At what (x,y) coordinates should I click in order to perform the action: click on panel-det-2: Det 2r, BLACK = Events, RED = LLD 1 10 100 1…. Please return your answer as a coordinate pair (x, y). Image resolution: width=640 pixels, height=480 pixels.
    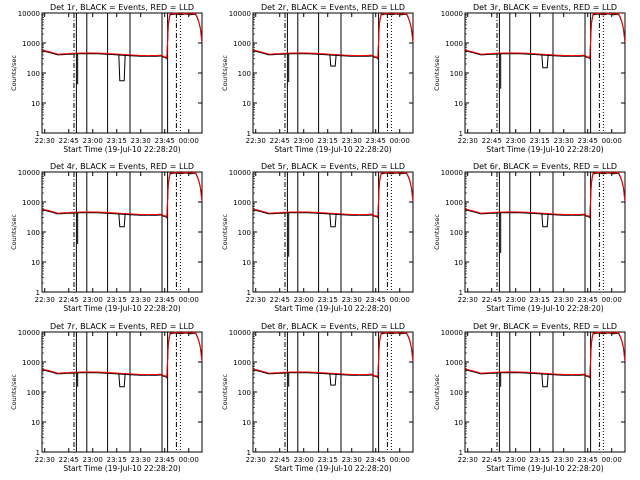
    Looking at the image, I should click on (317, 78).